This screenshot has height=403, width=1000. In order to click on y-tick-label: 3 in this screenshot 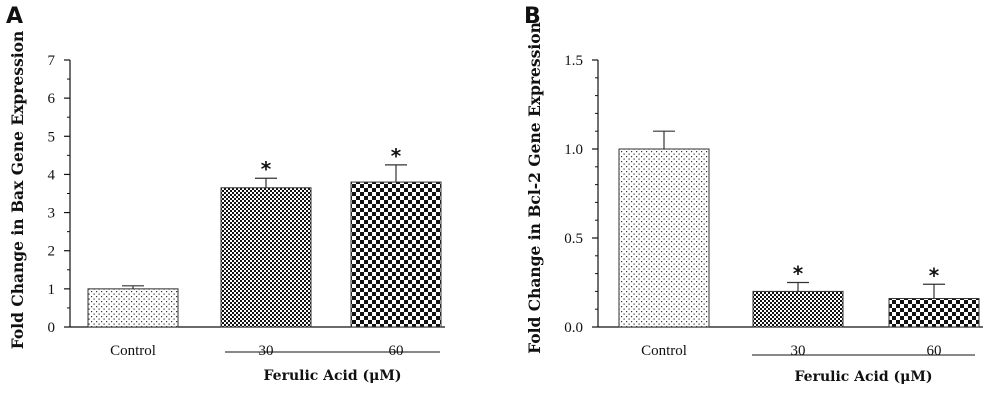, I will do `click(52, 214)`.